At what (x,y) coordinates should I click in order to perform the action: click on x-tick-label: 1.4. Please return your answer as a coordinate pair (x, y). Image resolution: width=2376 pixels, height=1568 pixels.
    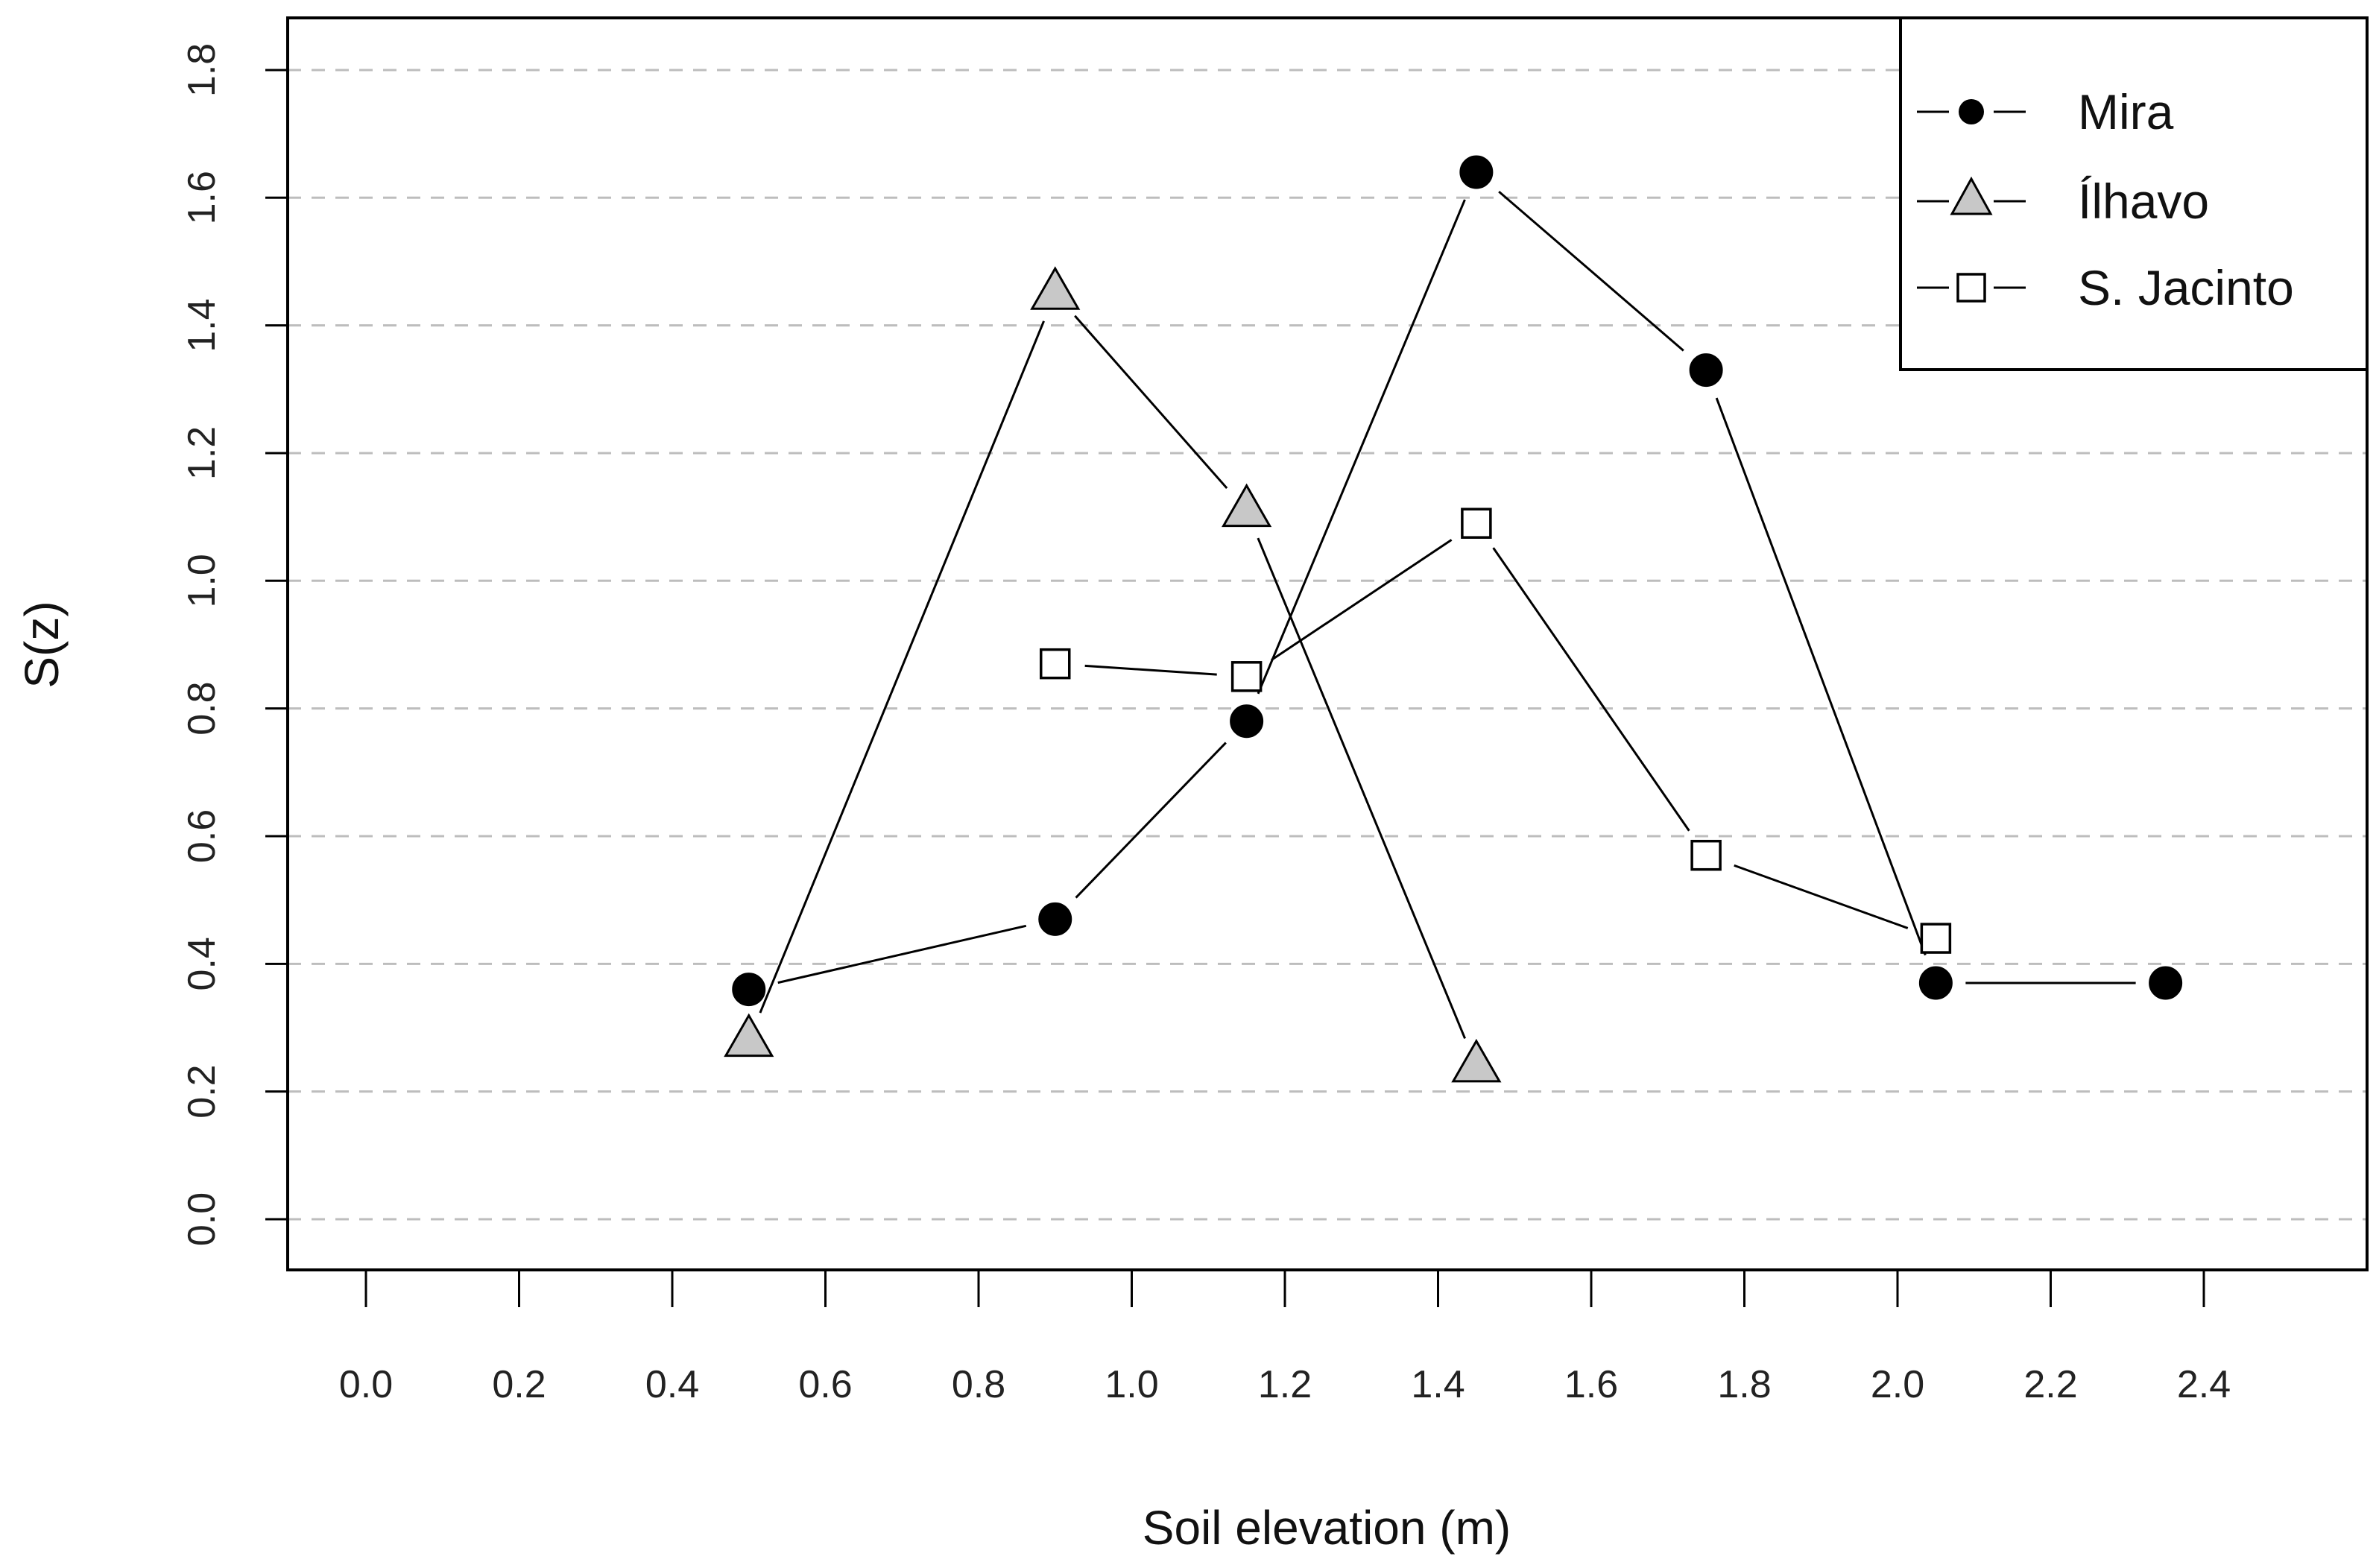
    Looking at the image, I should click on (1438, 1384).